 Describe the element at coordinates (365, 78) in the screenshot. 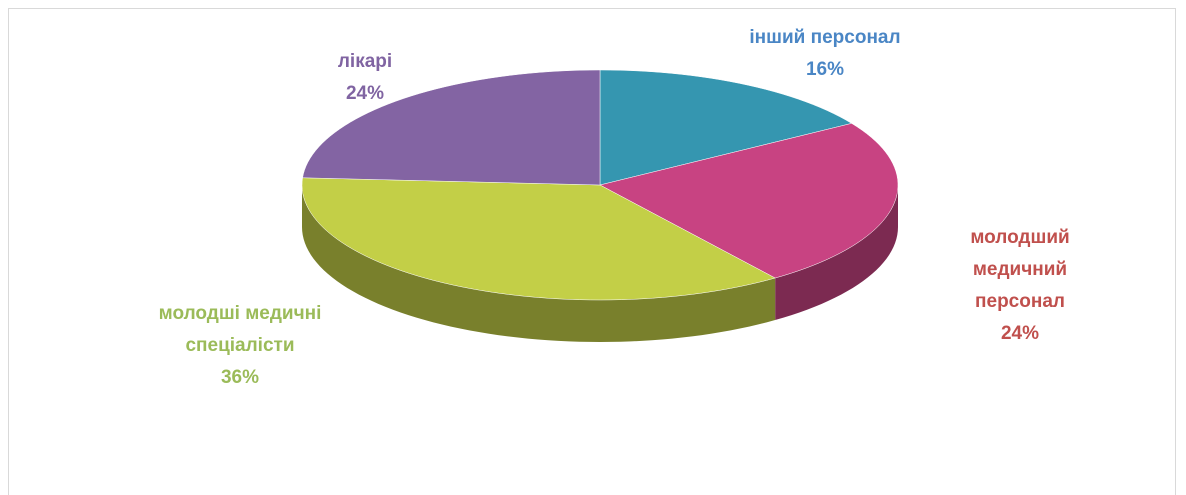

I see `data-label: лікарі 24%` at that location.